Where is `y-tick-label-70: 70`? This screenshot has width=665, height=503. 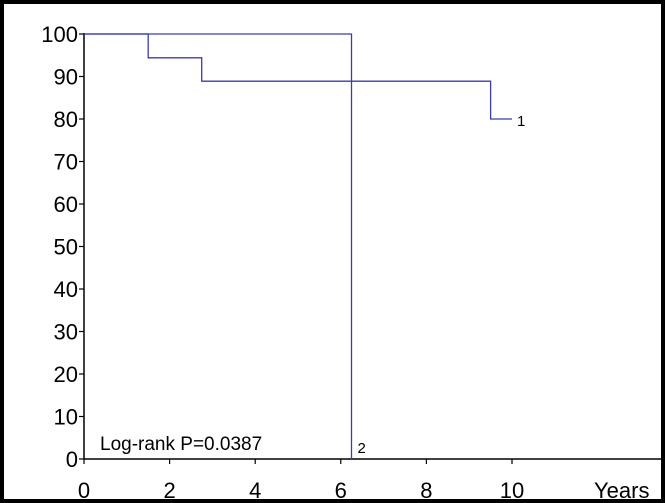
y-tick-label-70: 70 is located at coordinates (66, 162).